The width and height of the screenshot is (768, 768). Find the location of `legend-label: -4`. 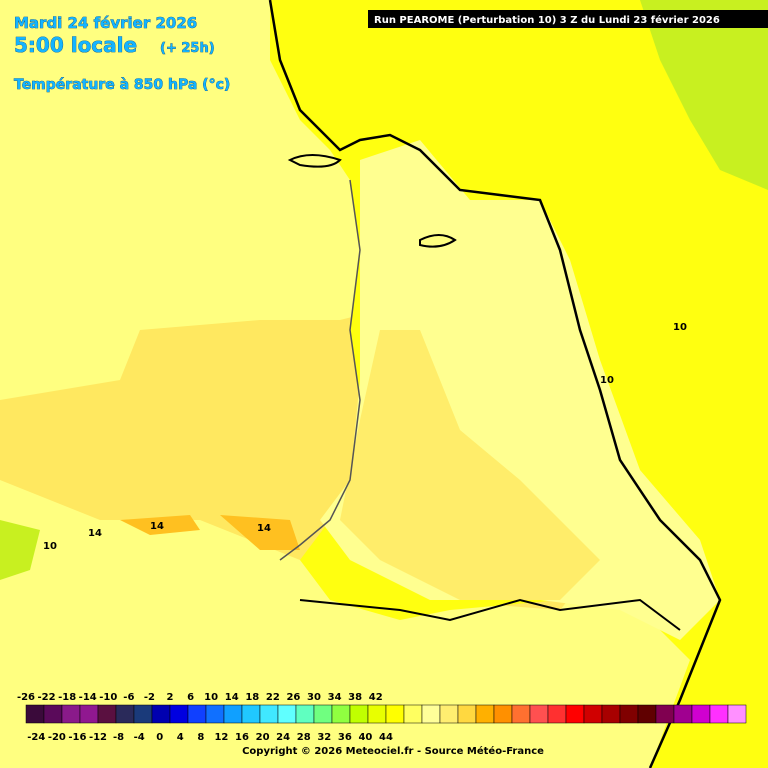

legend-label: -4 is located at coordinates (139, 737).